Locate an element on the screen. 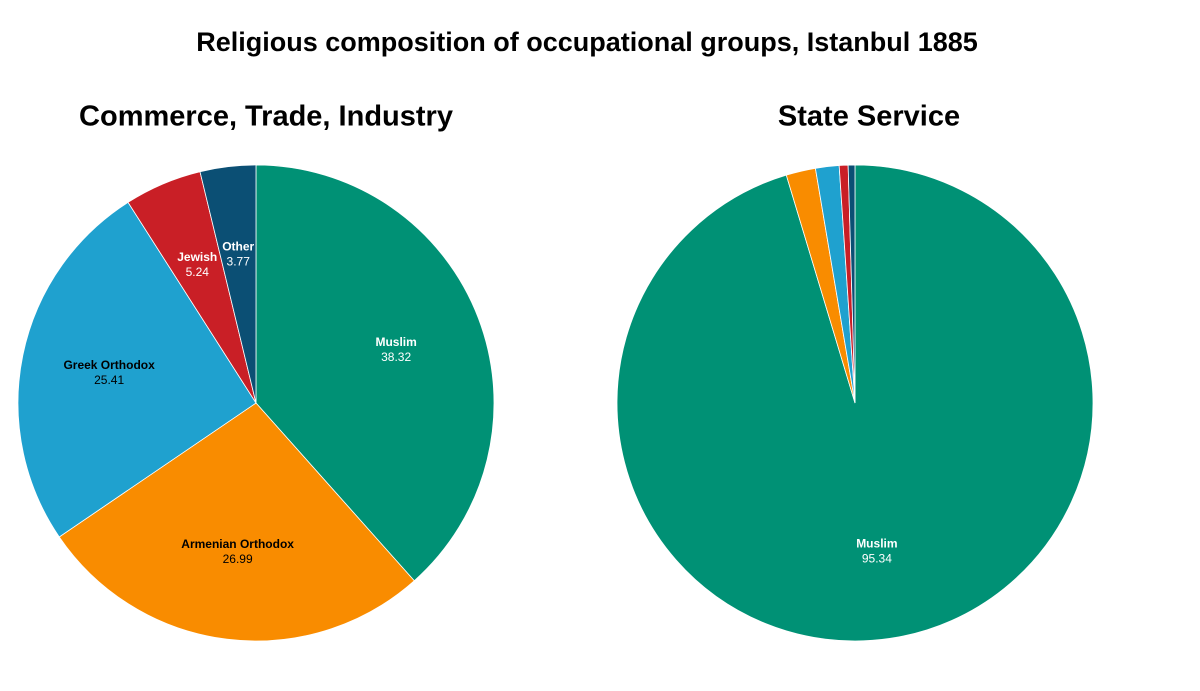 This screenshot has height=691, width=1200. slice-value: 26.99 is located at coordinates (238, 559).